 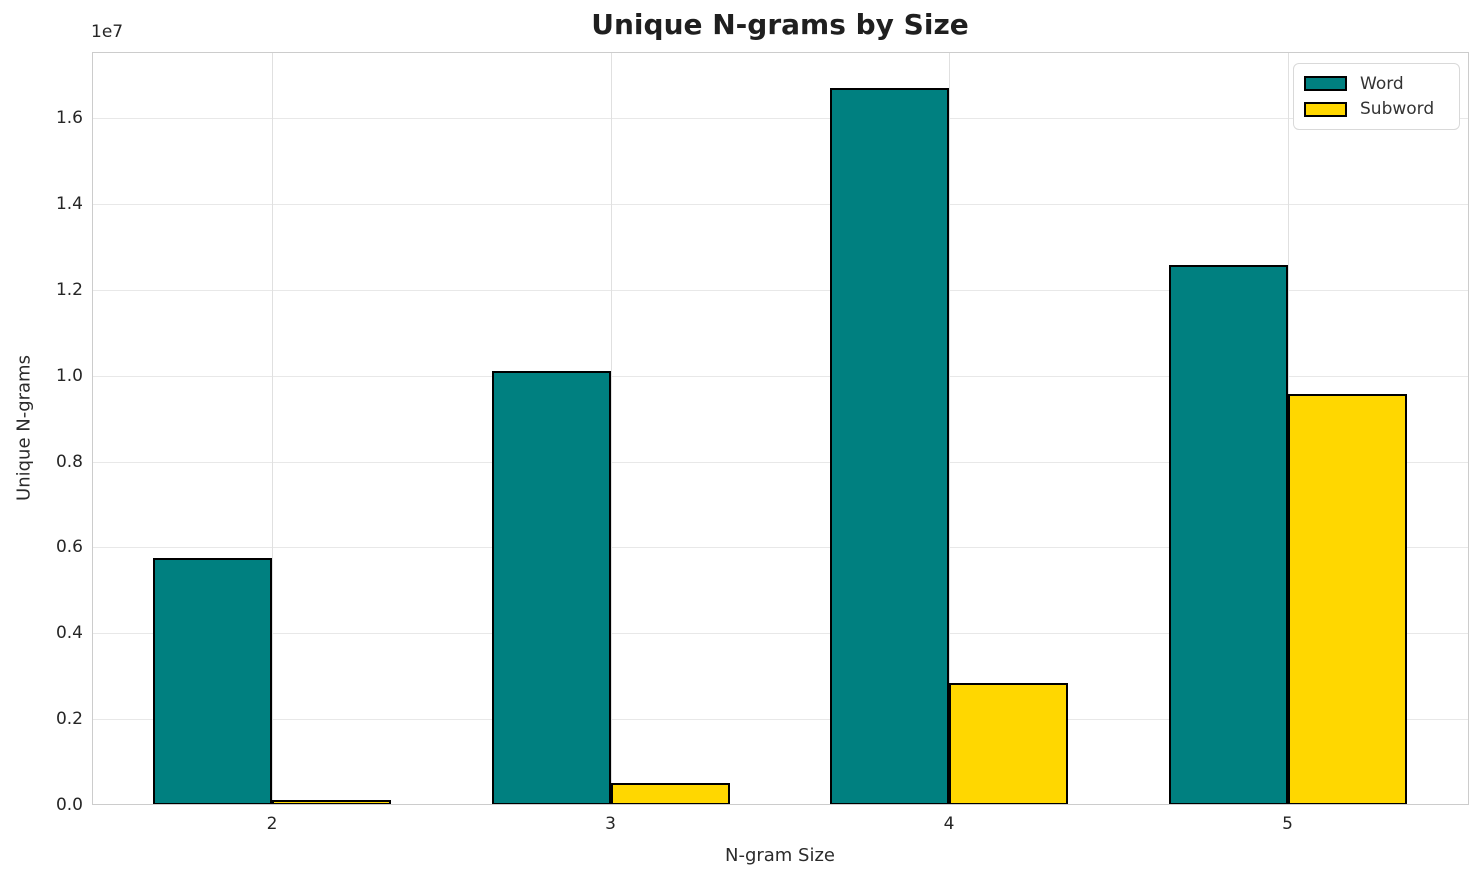 I want to click on y-tick-label: 1.0, so click(x=69, y=375).